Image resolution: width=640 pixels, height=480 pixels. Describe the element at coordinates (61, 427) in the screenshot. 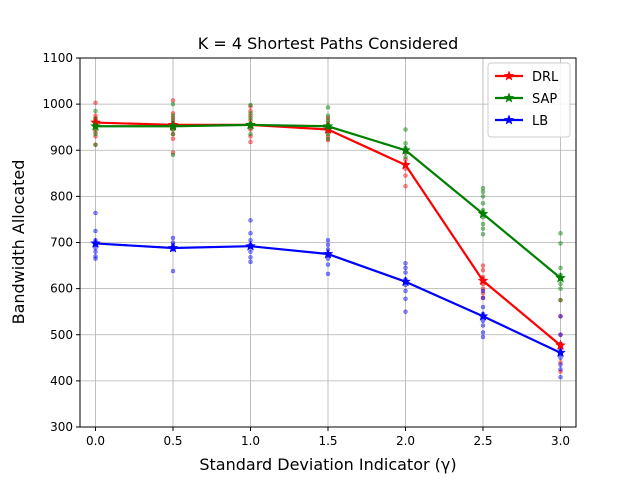

I see `y-tick-label: 300` at that location.